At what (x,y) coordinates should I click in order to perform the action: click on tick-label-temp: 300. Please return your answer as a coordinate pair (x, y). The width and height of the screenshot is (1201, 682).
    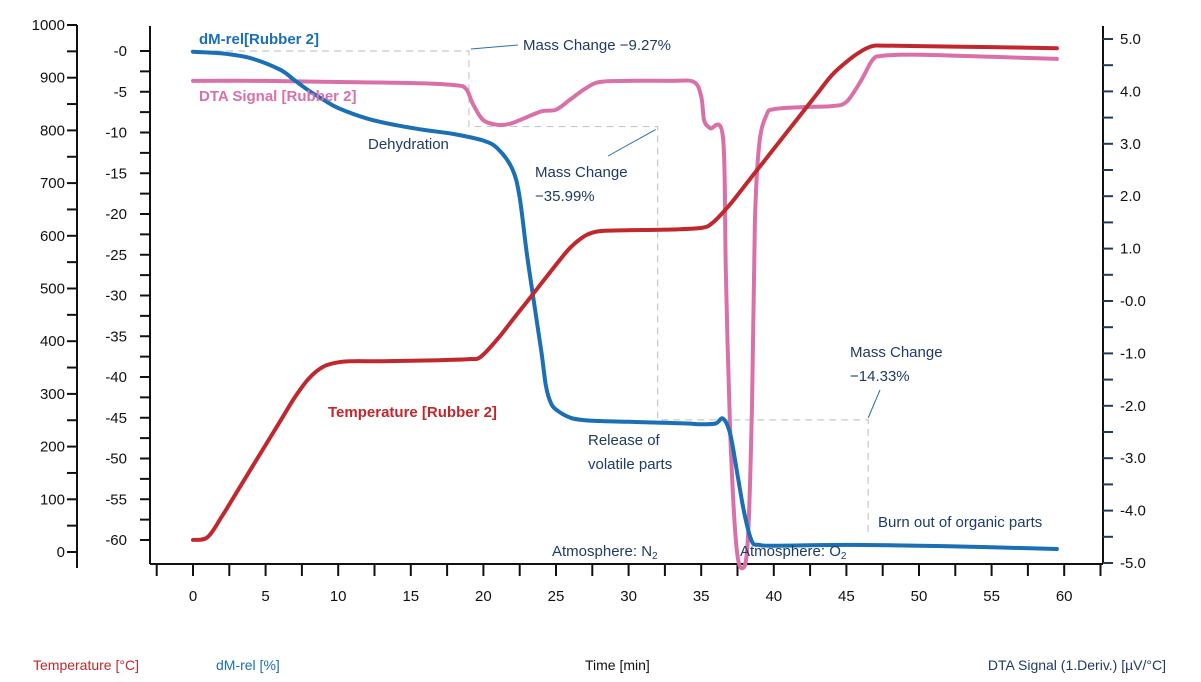
    Looking at the image, I should click on (52, 394).